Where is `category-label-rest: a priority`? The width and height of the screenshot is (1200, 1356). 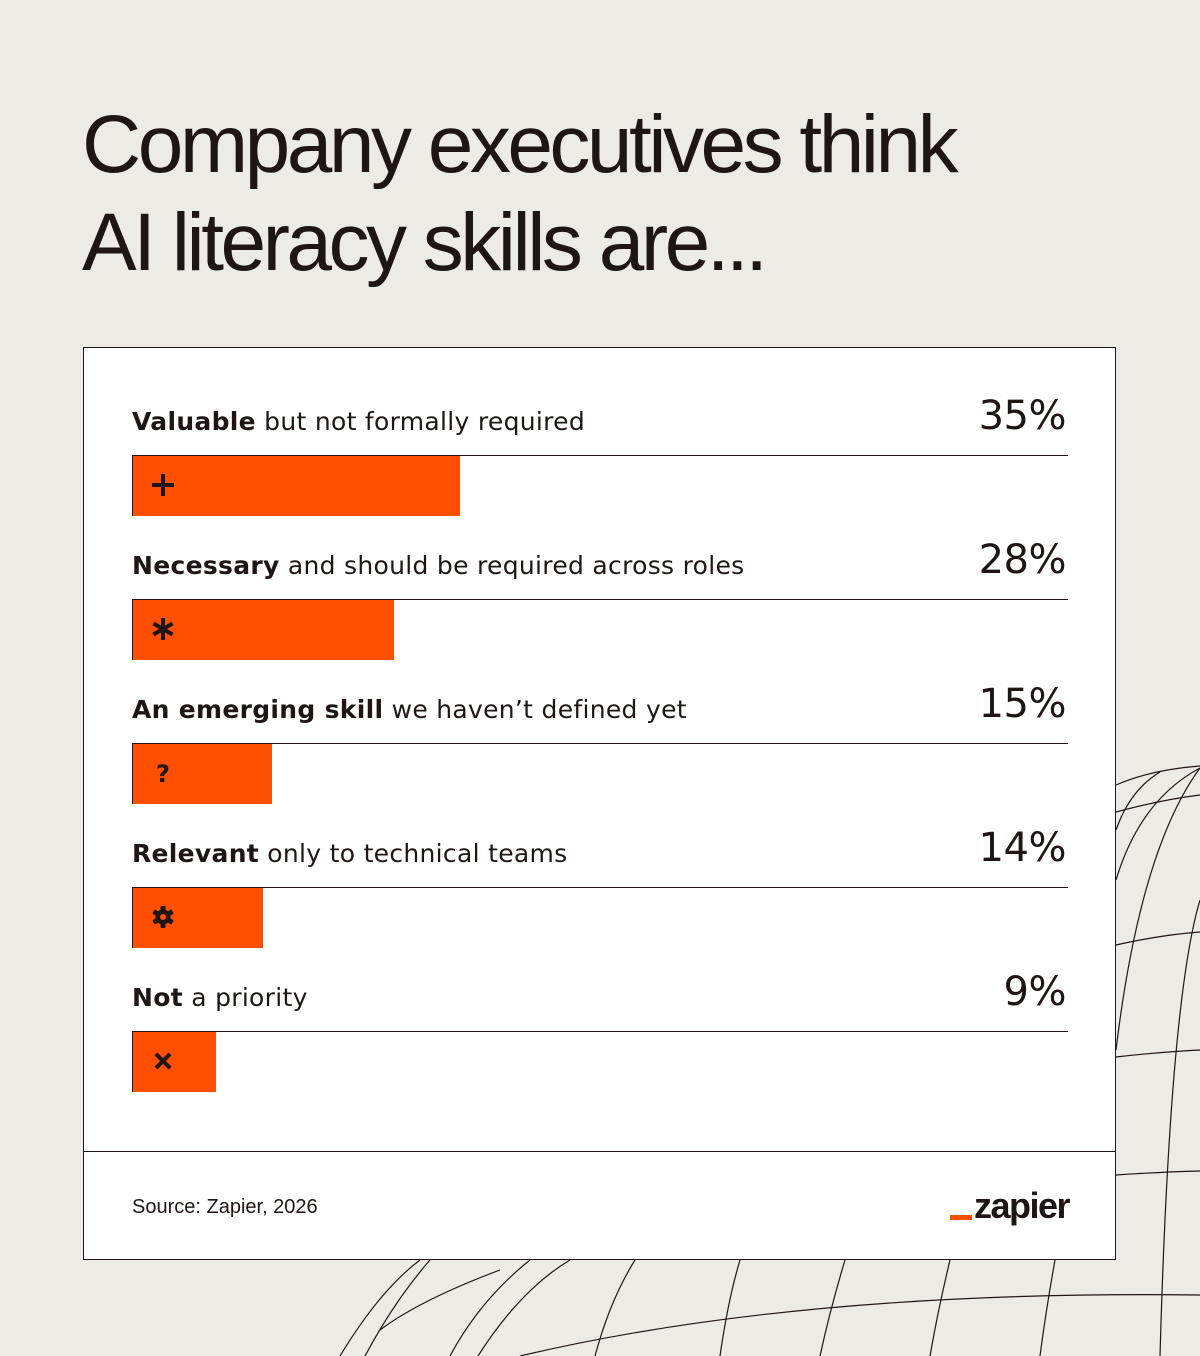 category-label-rest: a priority is located at coordinates (245, 997).